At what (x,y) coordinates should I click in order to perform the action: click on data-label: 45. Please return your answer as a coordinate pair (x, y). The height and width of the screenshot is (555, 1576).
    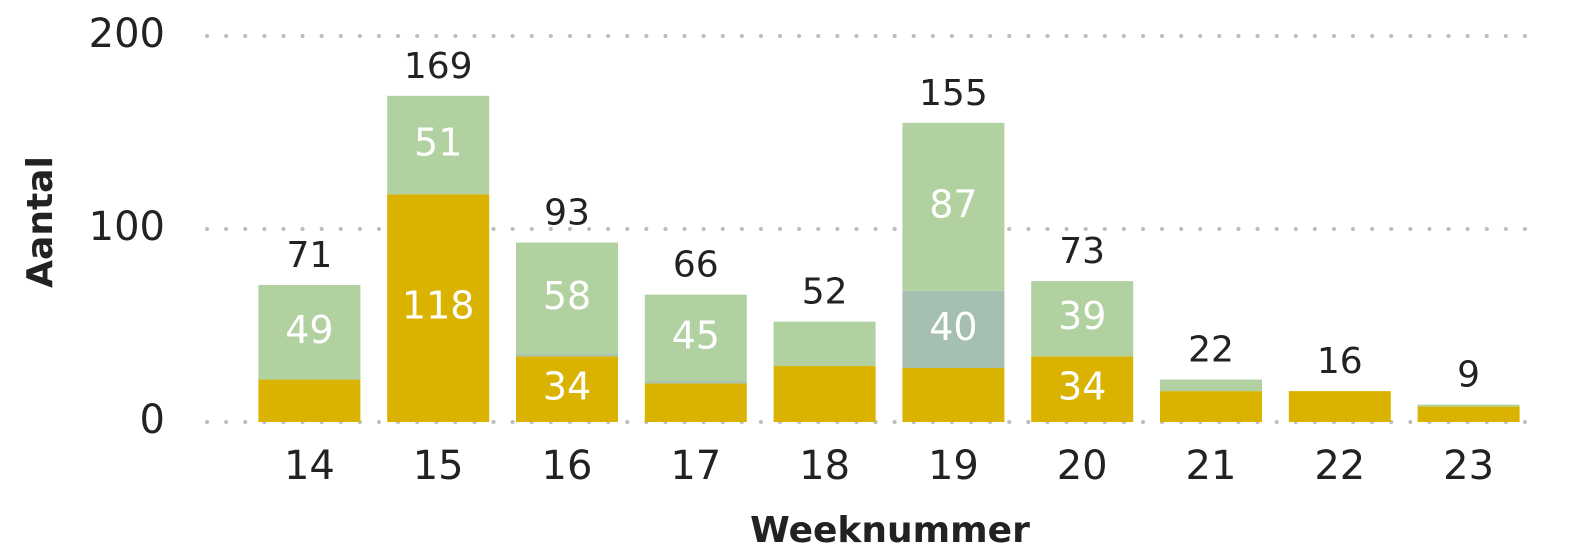
    Looking at the image, I should click on (696, 336).